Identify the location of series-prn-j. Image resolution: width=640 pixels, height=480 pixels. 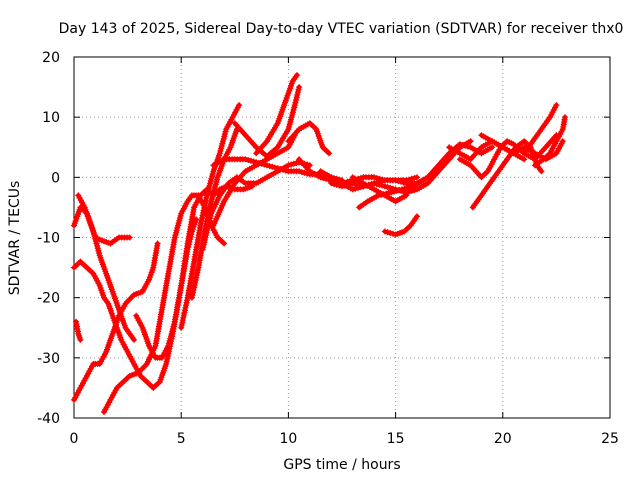
(256, 206).